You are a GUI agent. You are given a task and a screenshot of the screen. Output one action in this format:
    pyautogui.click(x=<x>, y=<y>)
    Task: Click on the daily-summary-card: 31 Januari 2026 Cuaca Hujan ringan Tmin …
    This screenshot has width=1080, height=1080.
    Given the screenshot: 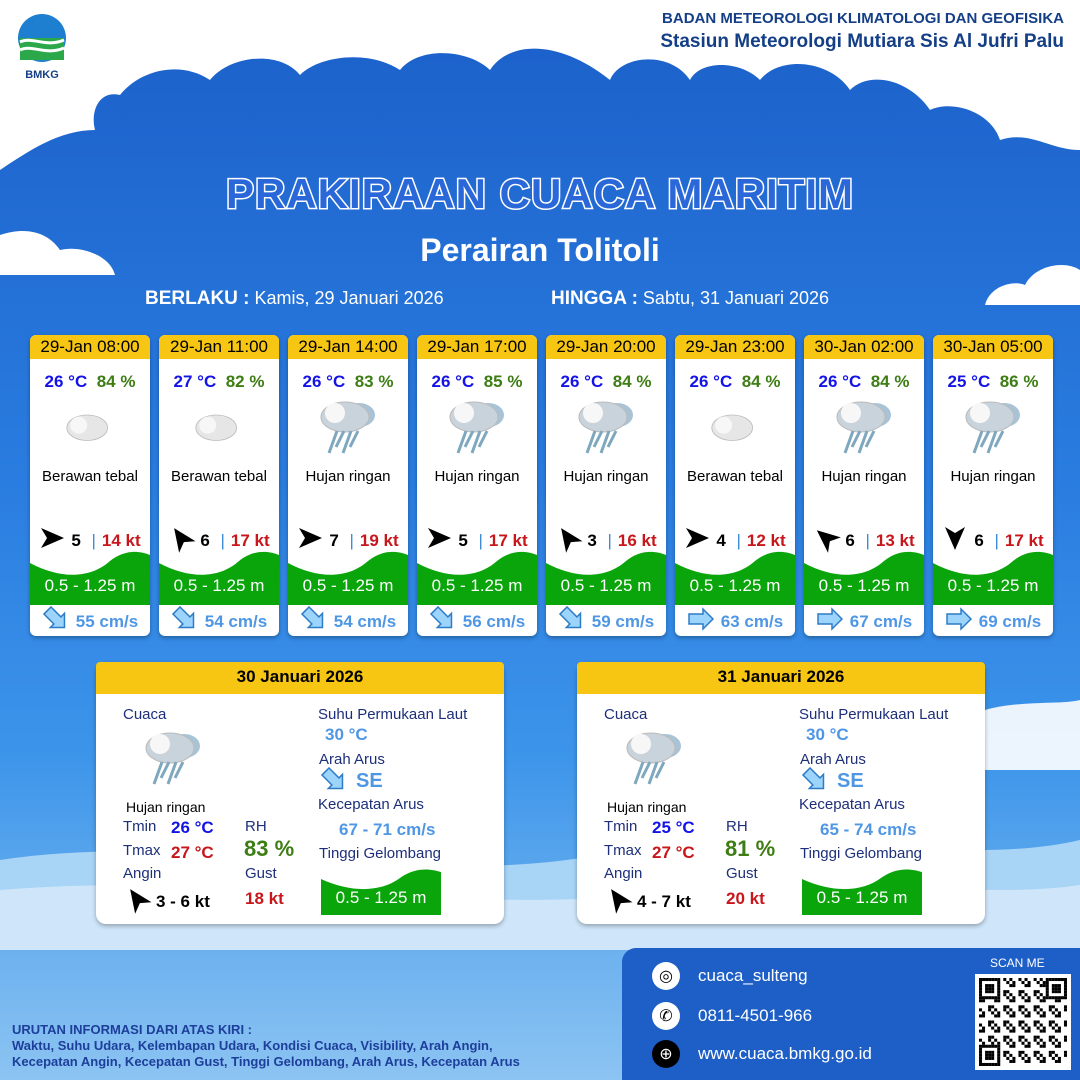 What is the action you would take?
    pyautogui.click(x=781, y=793)
    